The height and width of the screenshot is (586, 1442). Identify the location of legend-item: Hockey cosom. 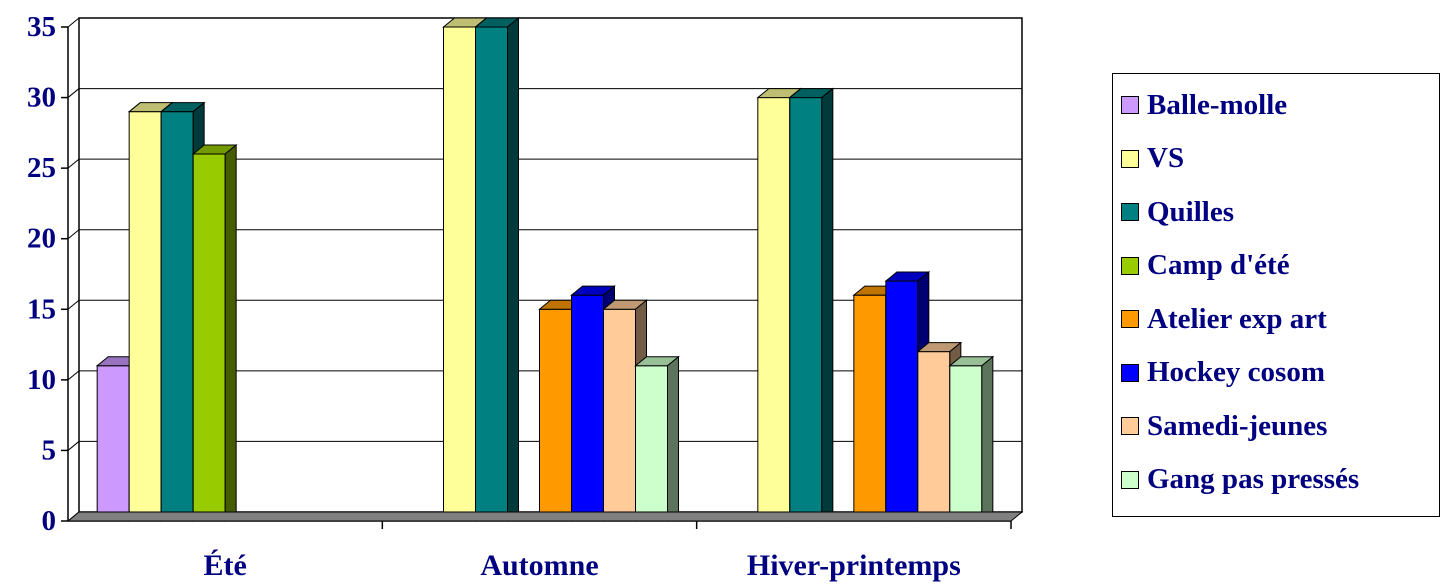
(1223, 373).